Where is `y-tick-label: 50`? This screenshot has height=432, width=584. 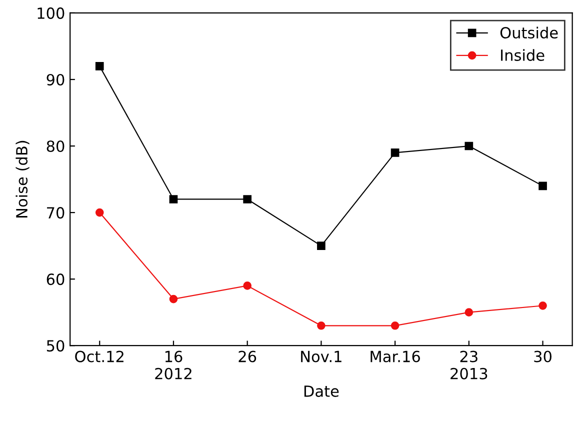 y-tick-label: 50 is located at coordinates (55, 346).